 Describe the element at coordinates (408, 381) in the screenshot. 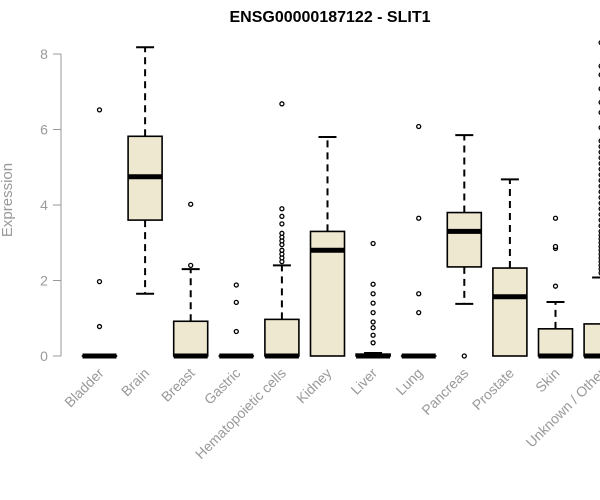

I see `x-tick-label: Lung` at that location.